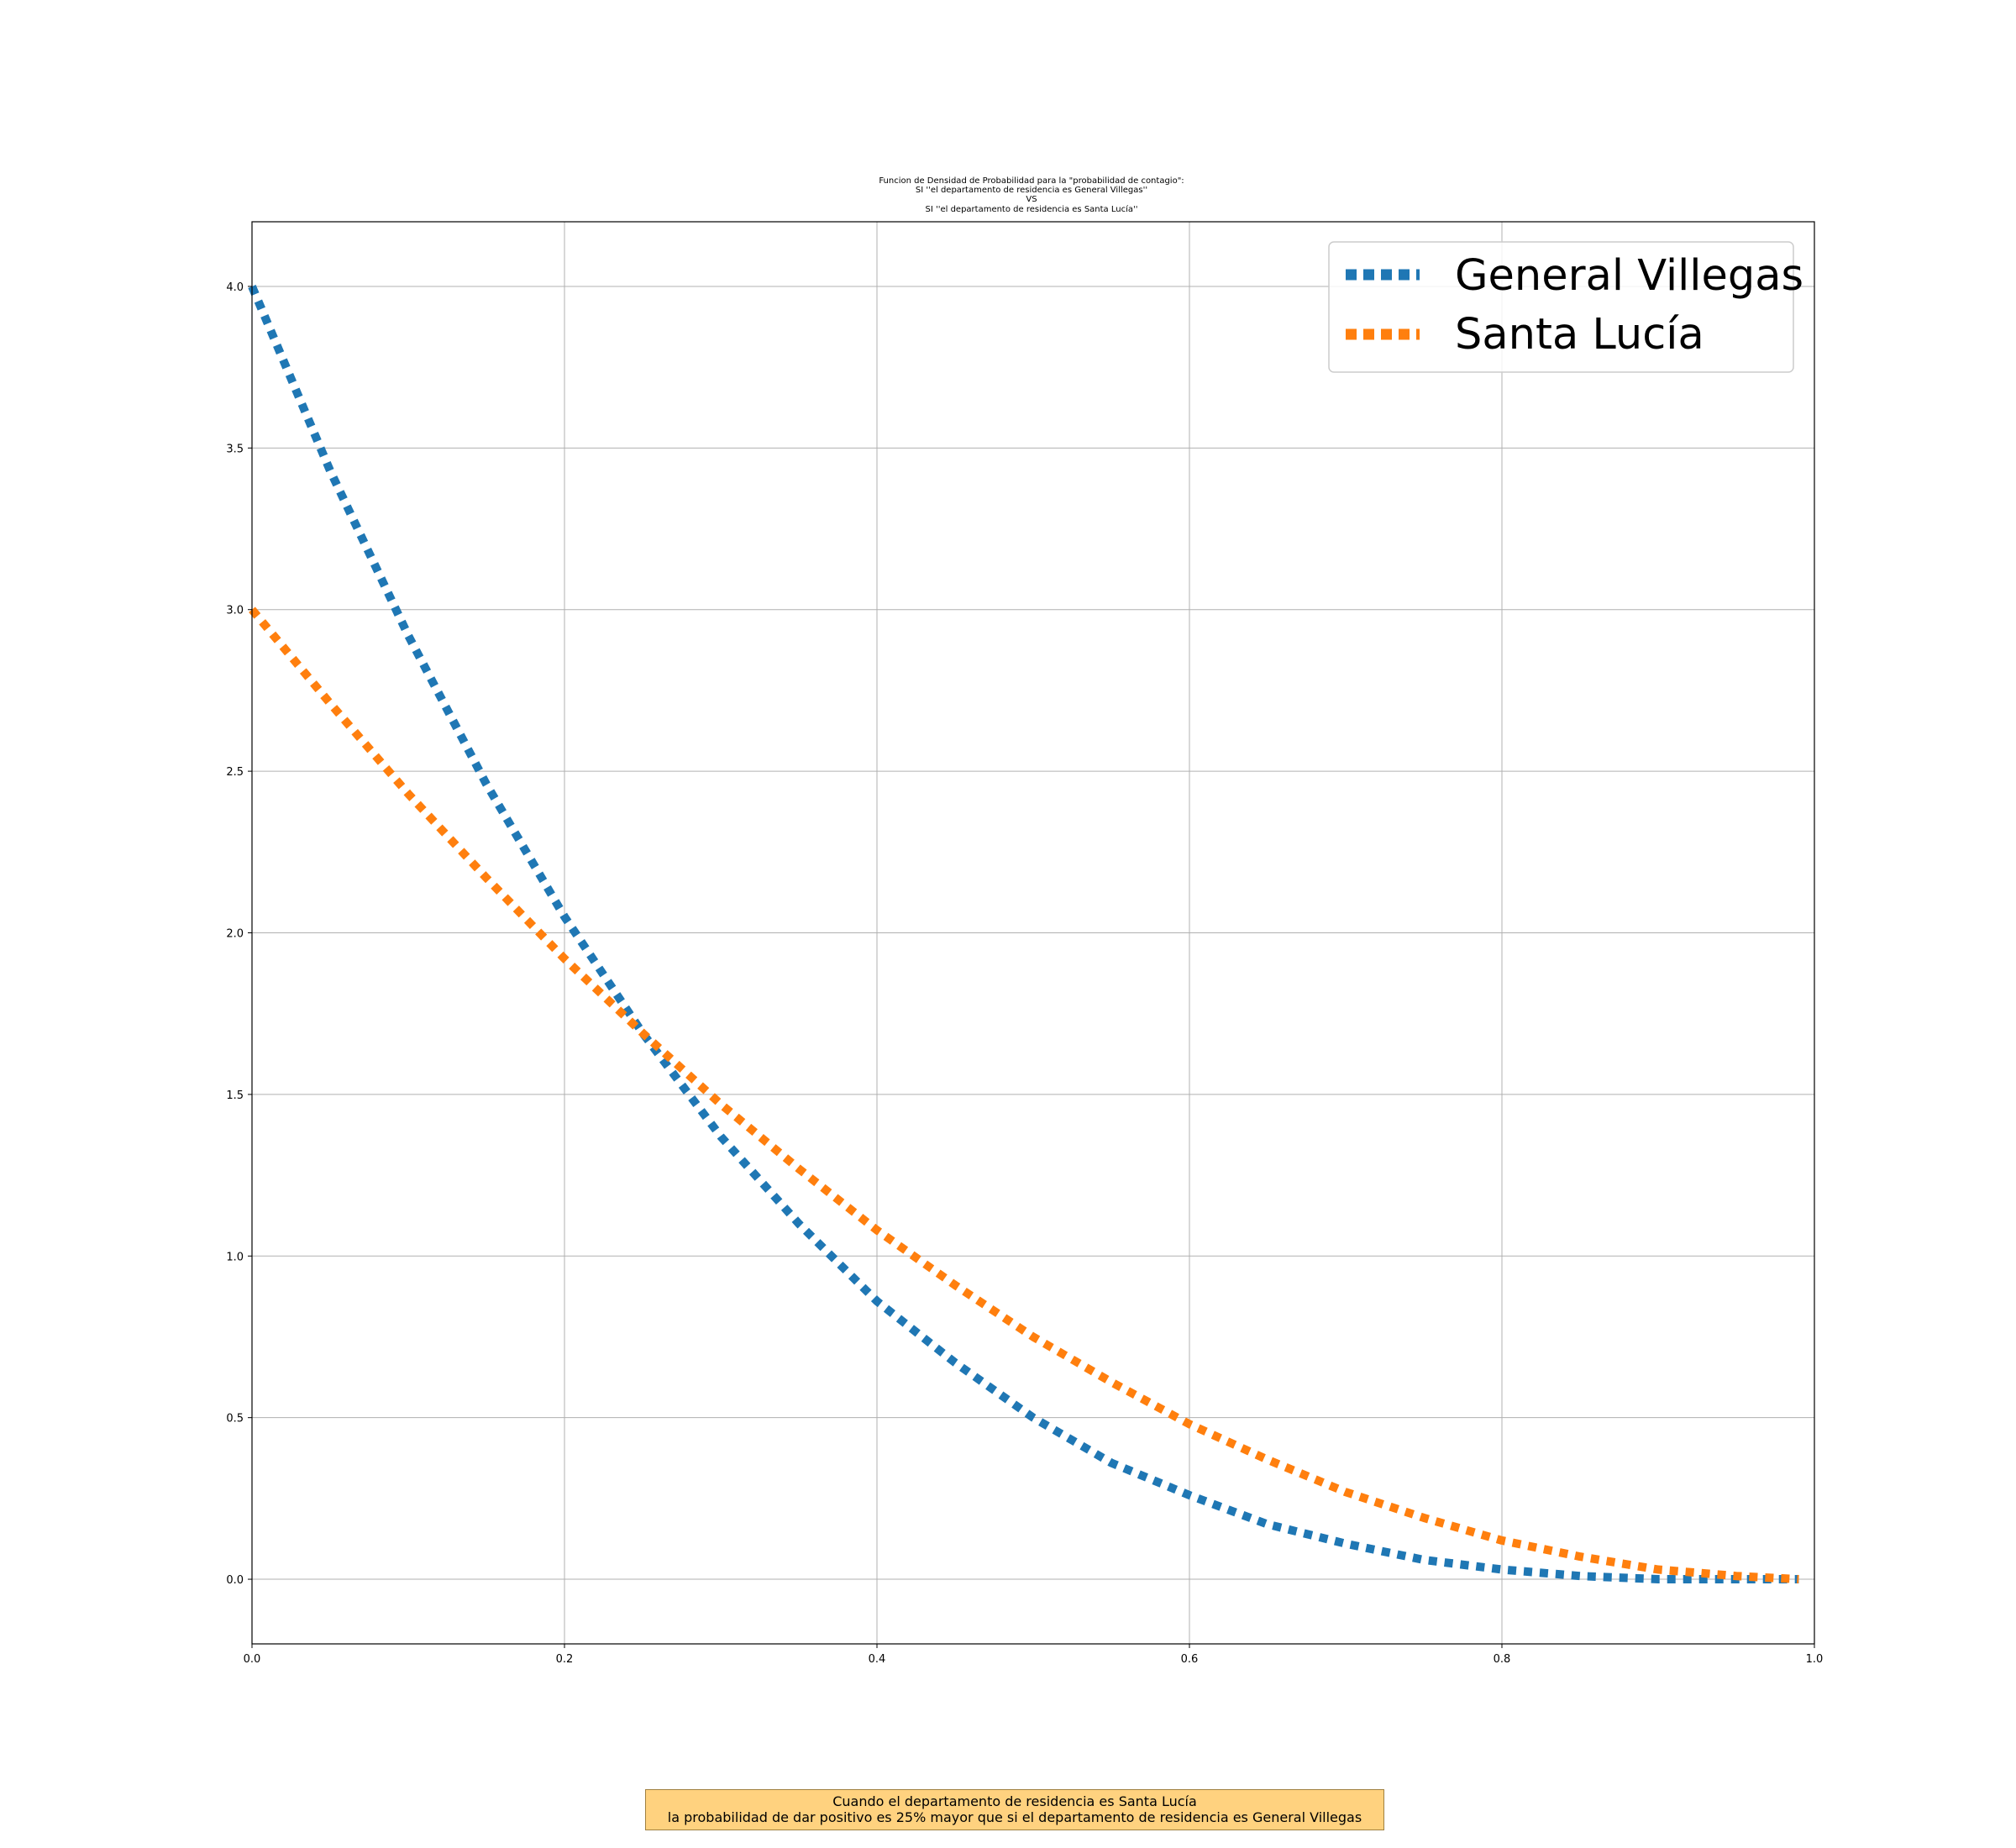  What do you see at coordinates (1815, 1659) in the screenshot?
I see `x-tick-label: 1.0` at bounding box center [1815, 1659].